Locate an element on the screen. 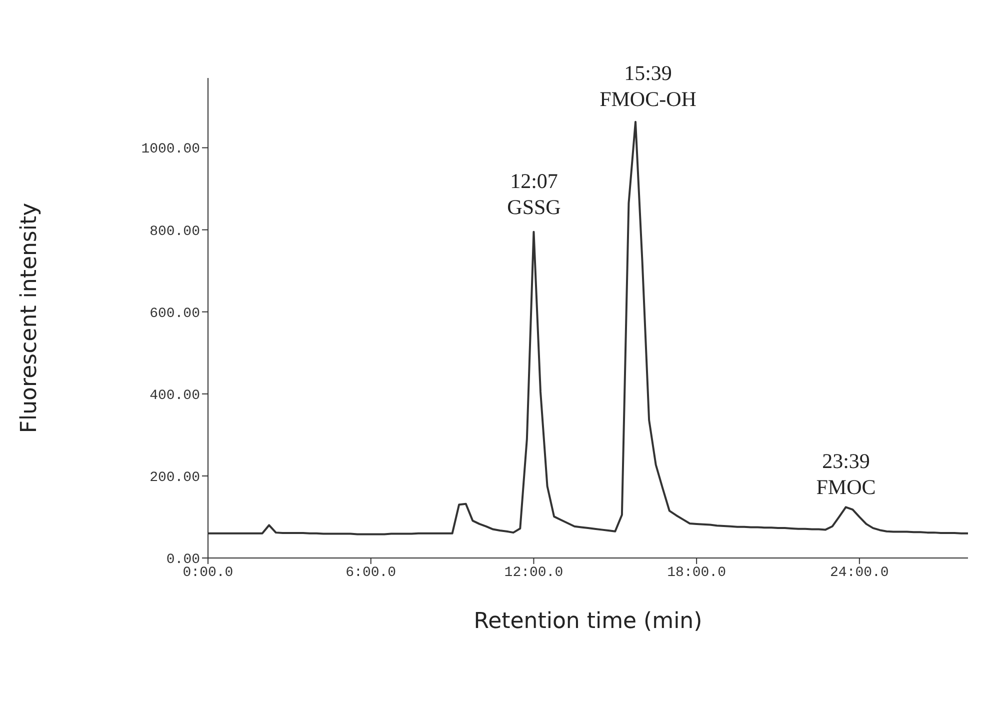 The image size is (1000, 725). annotation: 23:39 FMOC is located at coordinates (846, 474).